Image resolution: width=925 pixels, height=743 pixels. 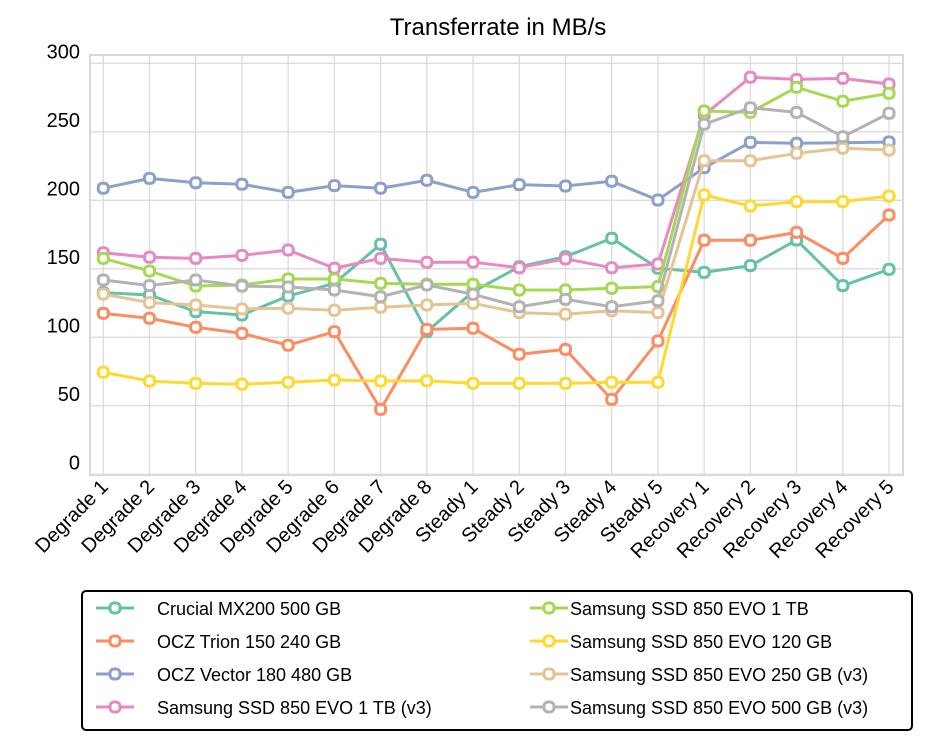 I want to click on legend-item: Samsung SSD 850 EVO 500 GB (v3), so click(x=699, y=708).